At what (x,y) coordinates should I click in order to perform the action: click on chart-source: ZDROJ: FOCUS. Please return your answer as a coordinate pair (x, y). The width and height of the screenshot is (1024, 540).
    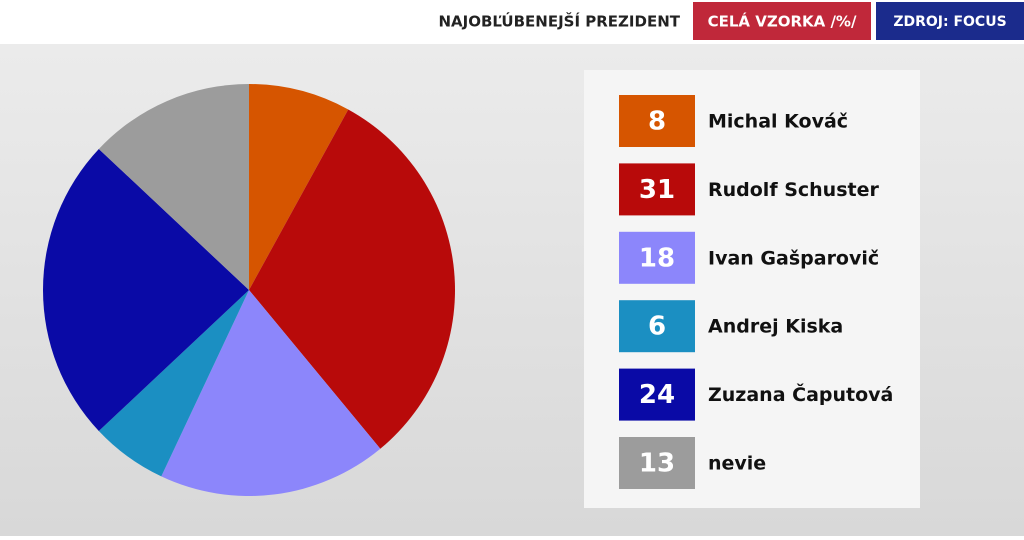
    Looking at the image, I should click on (949, 22).